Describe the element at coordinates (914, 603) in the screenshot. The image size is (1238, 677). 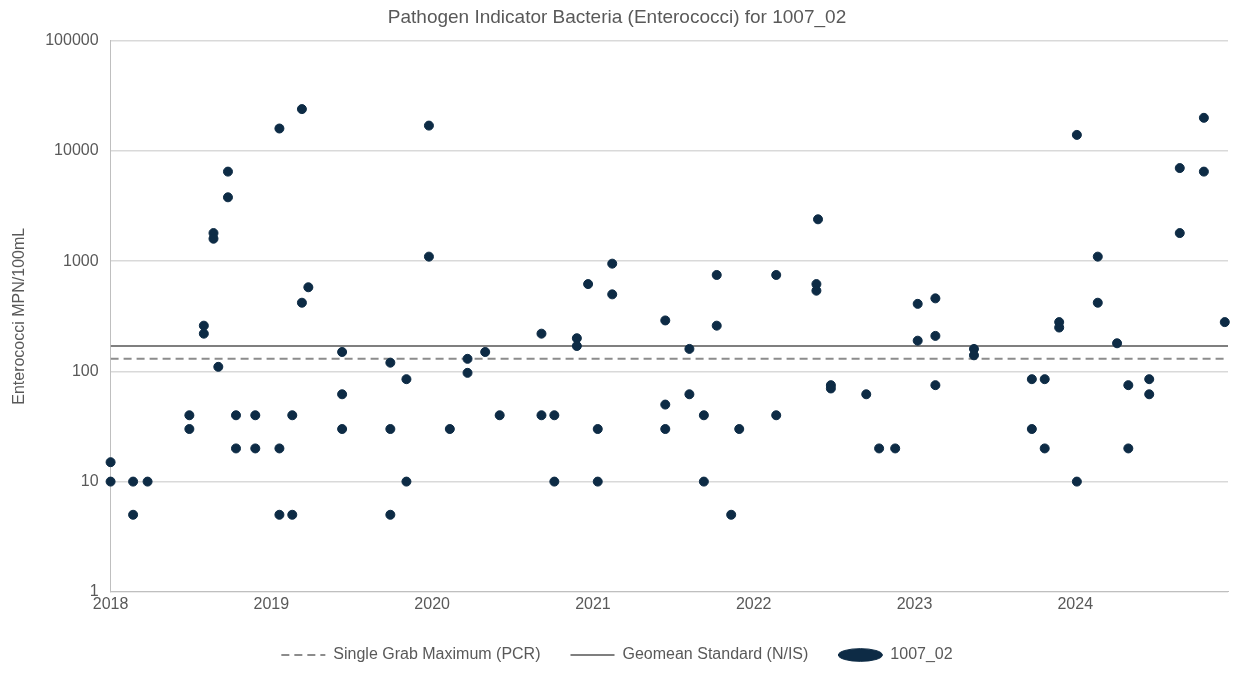
I see `x-tick-label: 2023` at that location.